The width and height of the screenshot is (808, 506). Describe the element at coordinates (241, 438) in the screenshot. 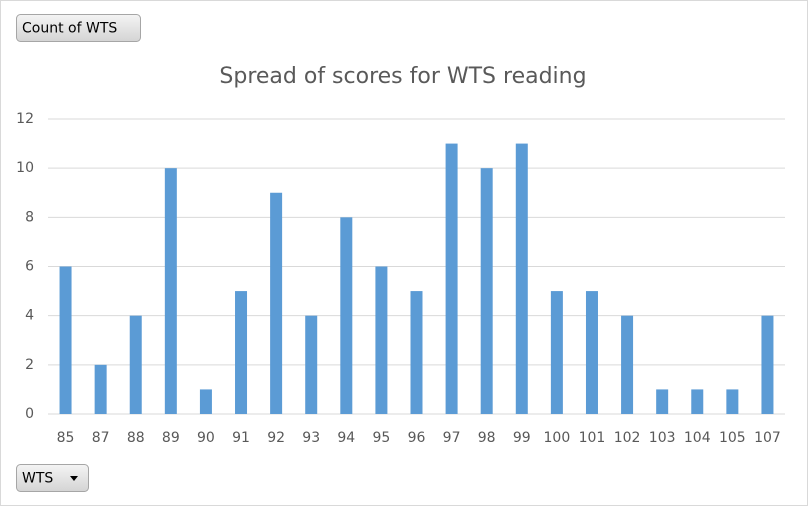

I see `x-tick-label: 91` at that location.